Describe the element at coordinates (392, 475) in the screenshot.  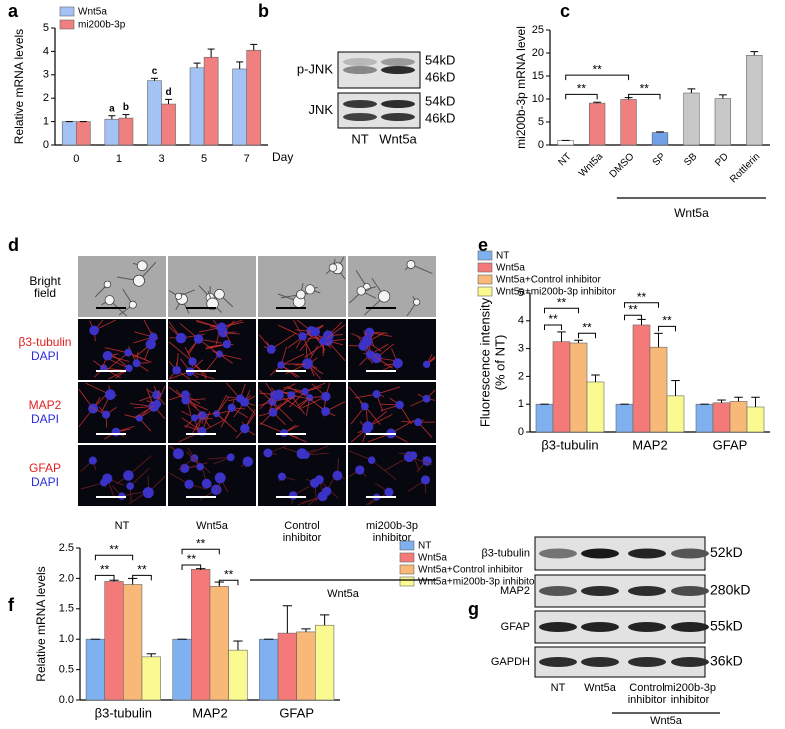
I see `micrograph-bg` at that location.